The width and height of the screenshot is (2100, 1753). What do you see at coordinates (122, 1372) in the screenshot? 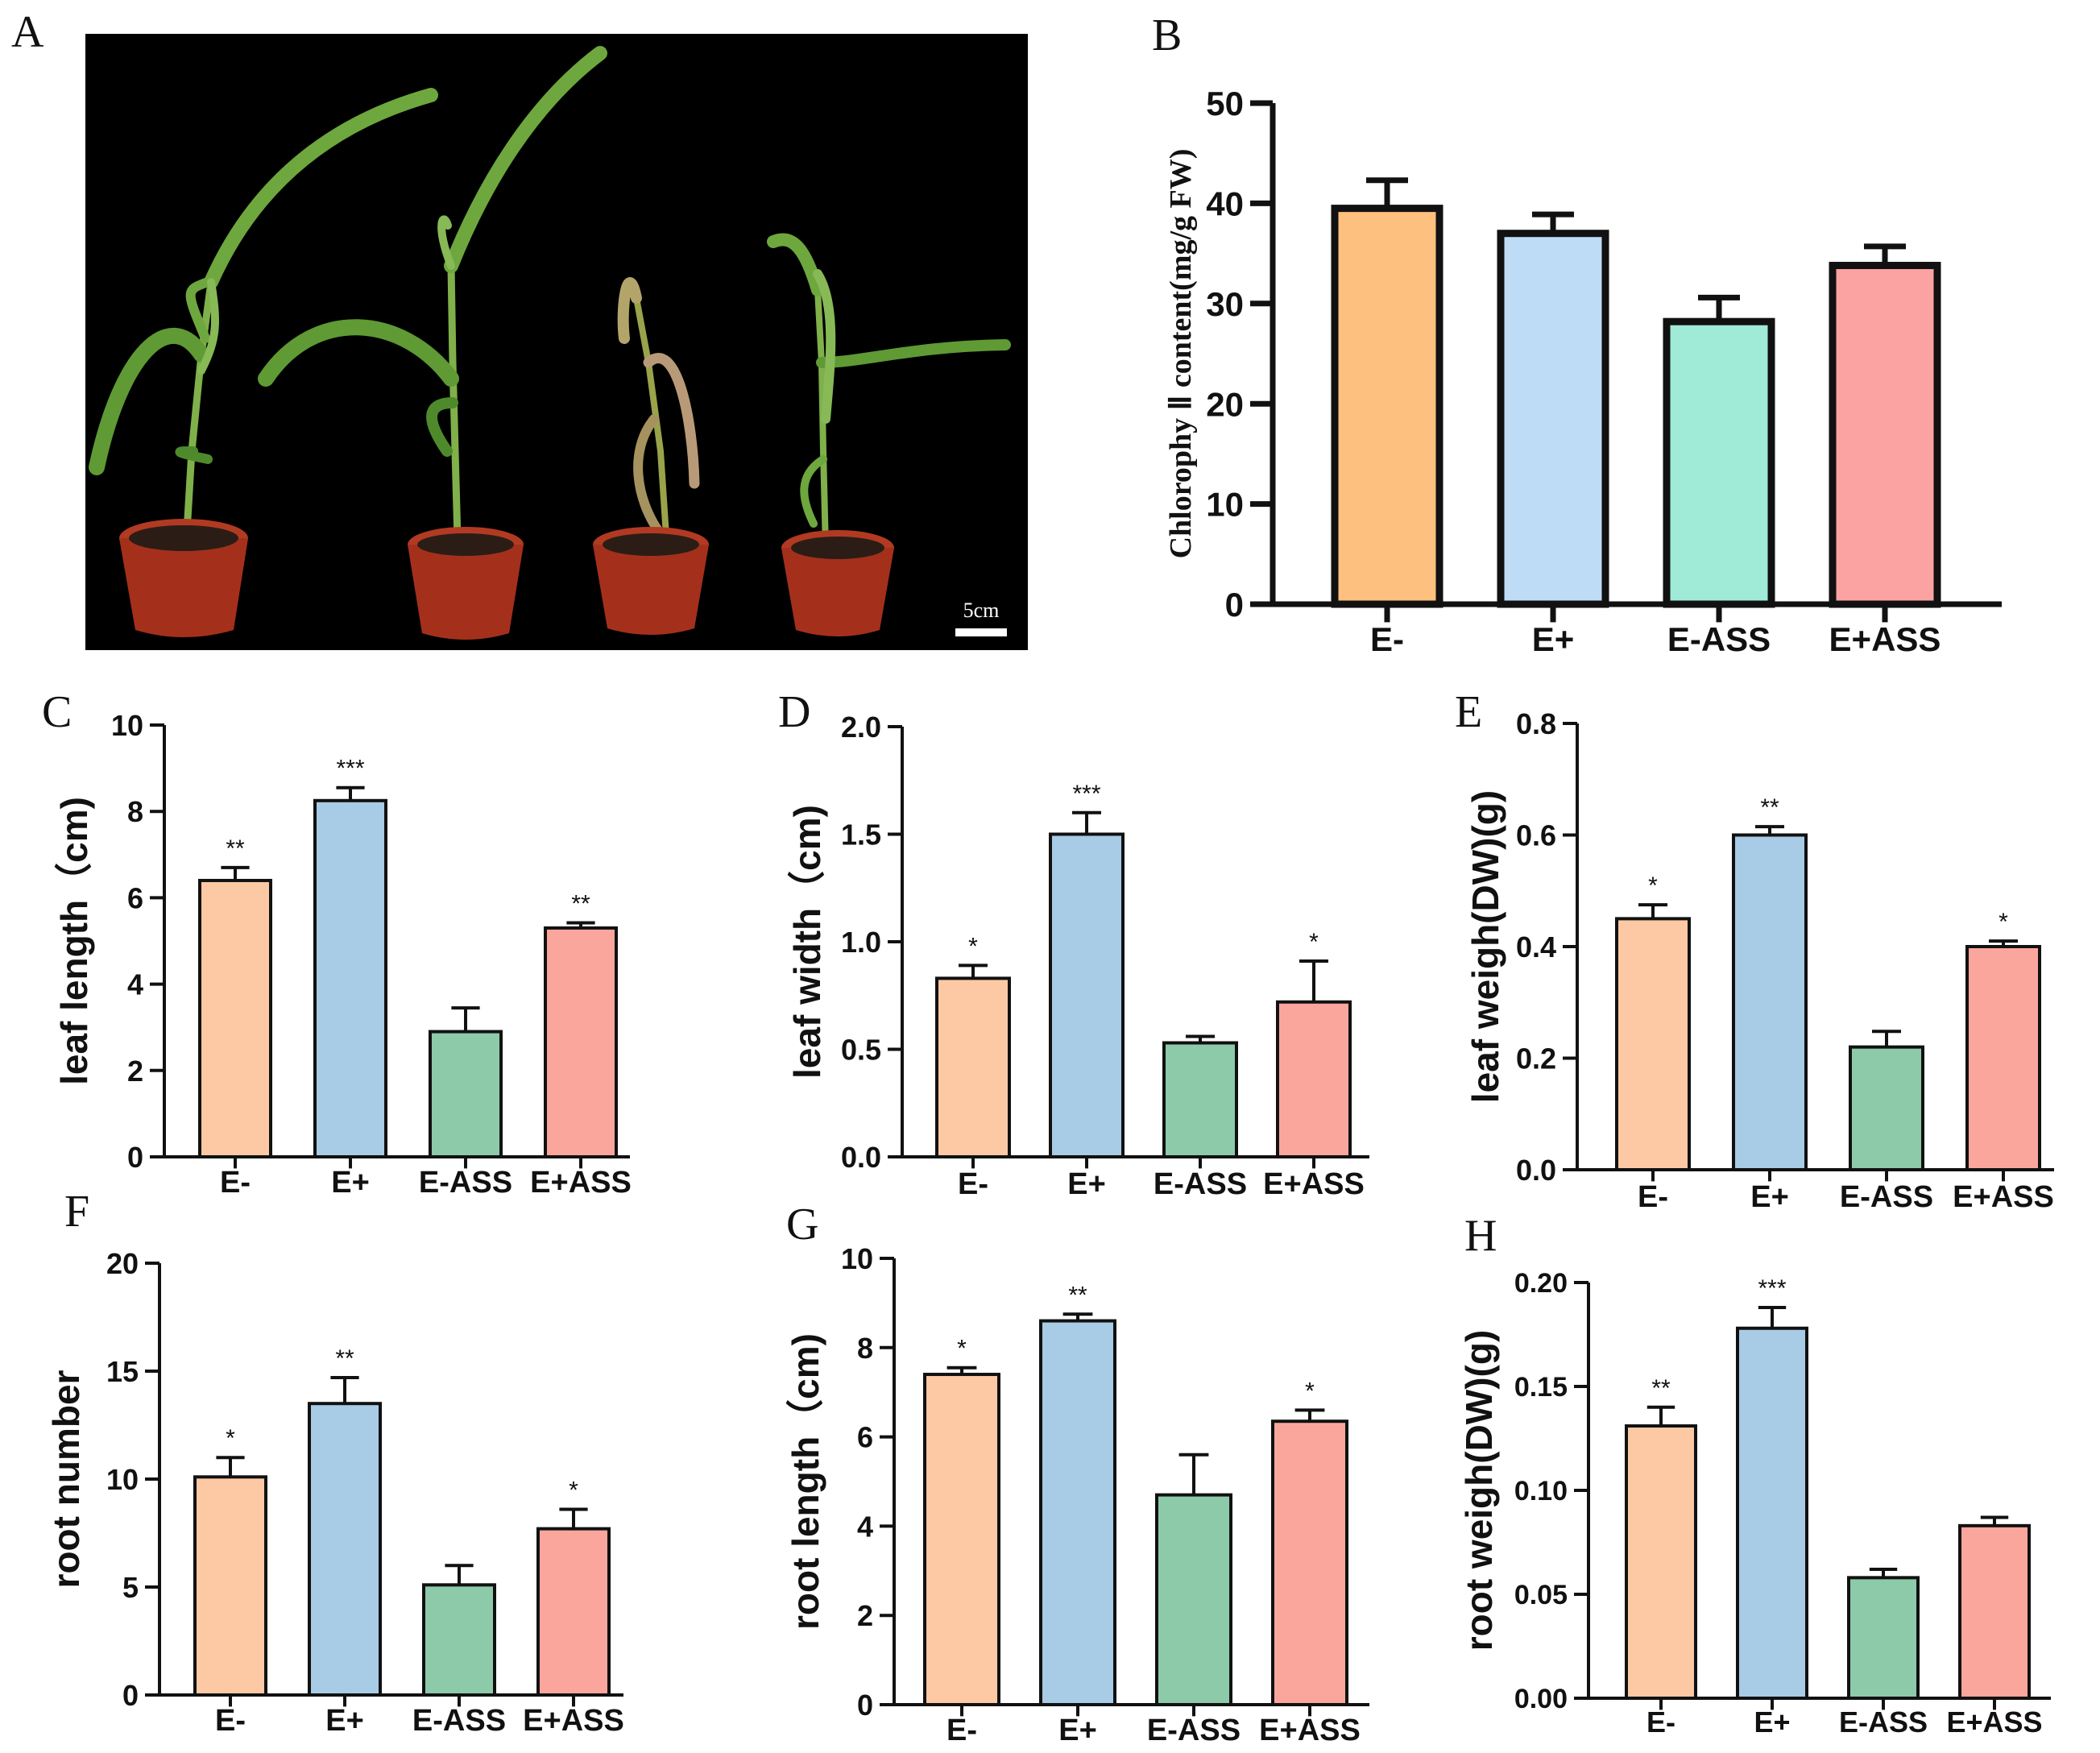
I see `y-tick-label: 15` at bounding box center [122, 1372].